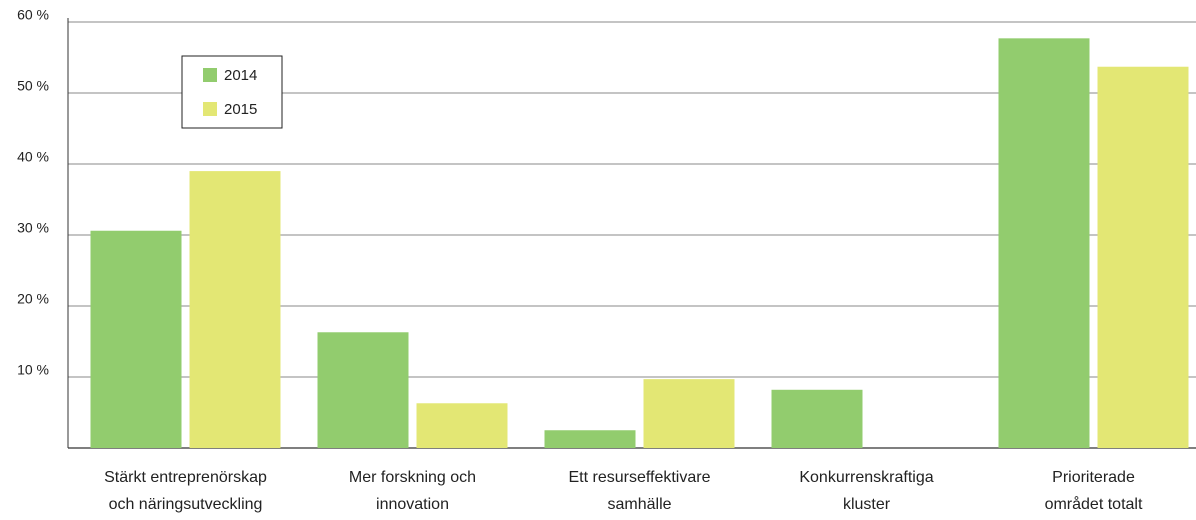  I want to click on legend-label: 2014, so click(240, 75).